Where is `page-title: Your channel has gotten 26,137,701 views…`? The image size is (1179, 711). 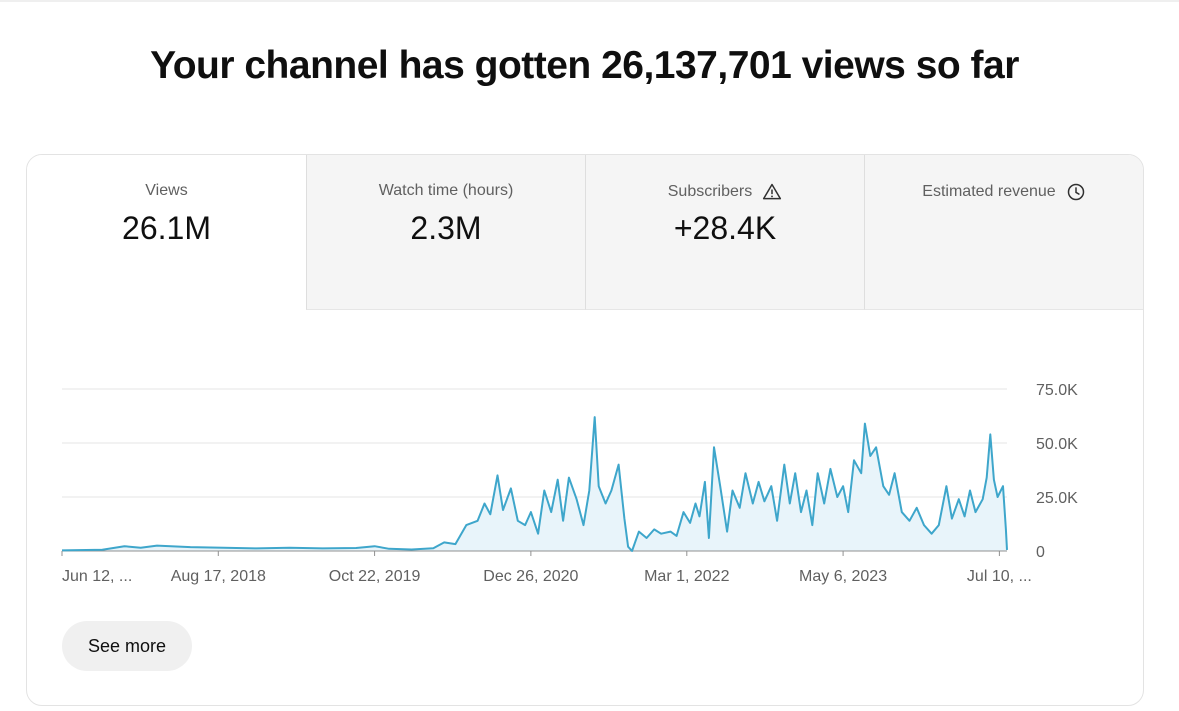 page-title: Your channel has gotten 26,137,701 views… is located at coordinates (584, 65).